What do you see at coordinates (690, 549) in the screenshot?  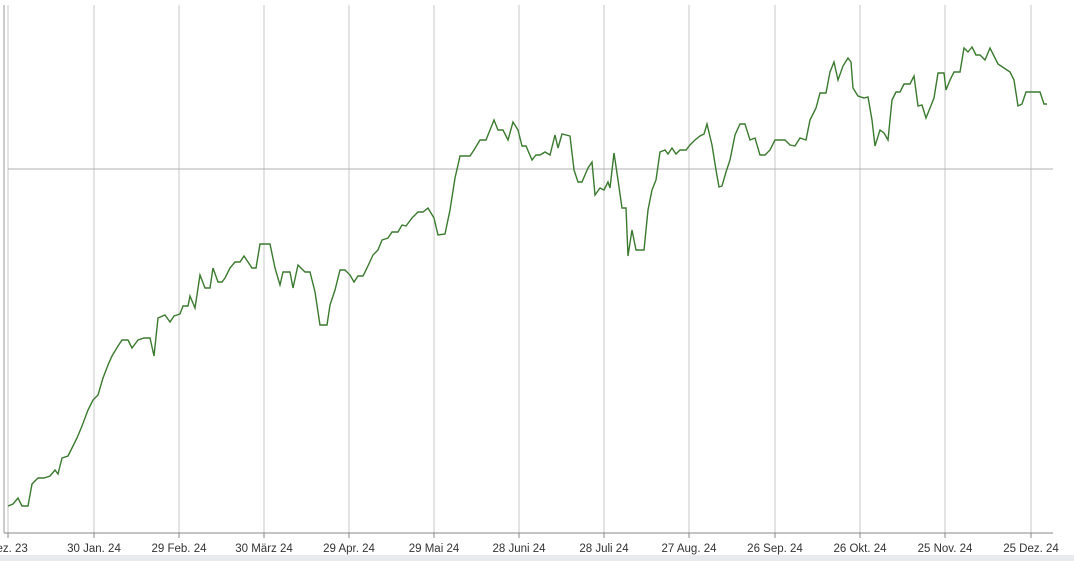 I see `x-tick-label: 27 Aug. 24` at bounding box center [690, 549].